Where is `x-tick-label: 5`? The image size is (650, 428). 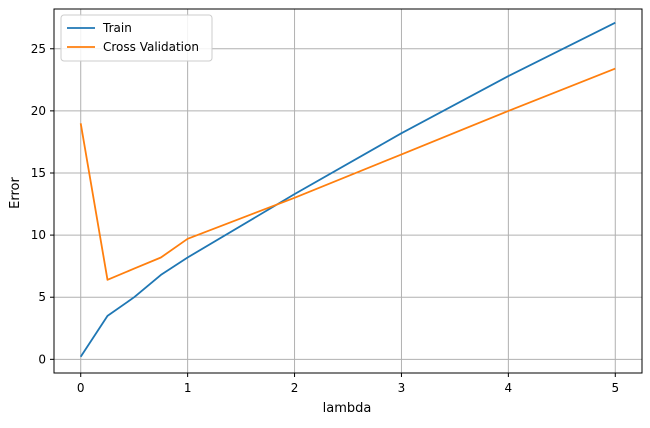
x-tick-label: 5 is located at coordinates (615, 388).